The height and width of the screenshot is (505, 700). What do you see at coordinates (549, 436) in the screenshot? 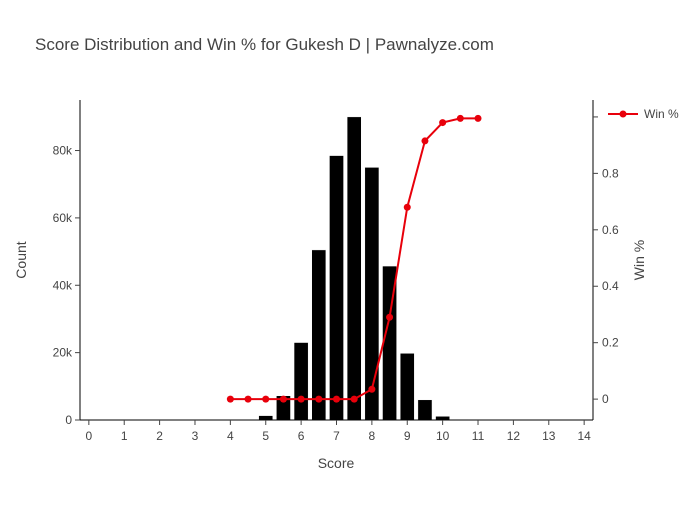
I see `x-tick-label-13: 13` at bounding box center [549, 436].